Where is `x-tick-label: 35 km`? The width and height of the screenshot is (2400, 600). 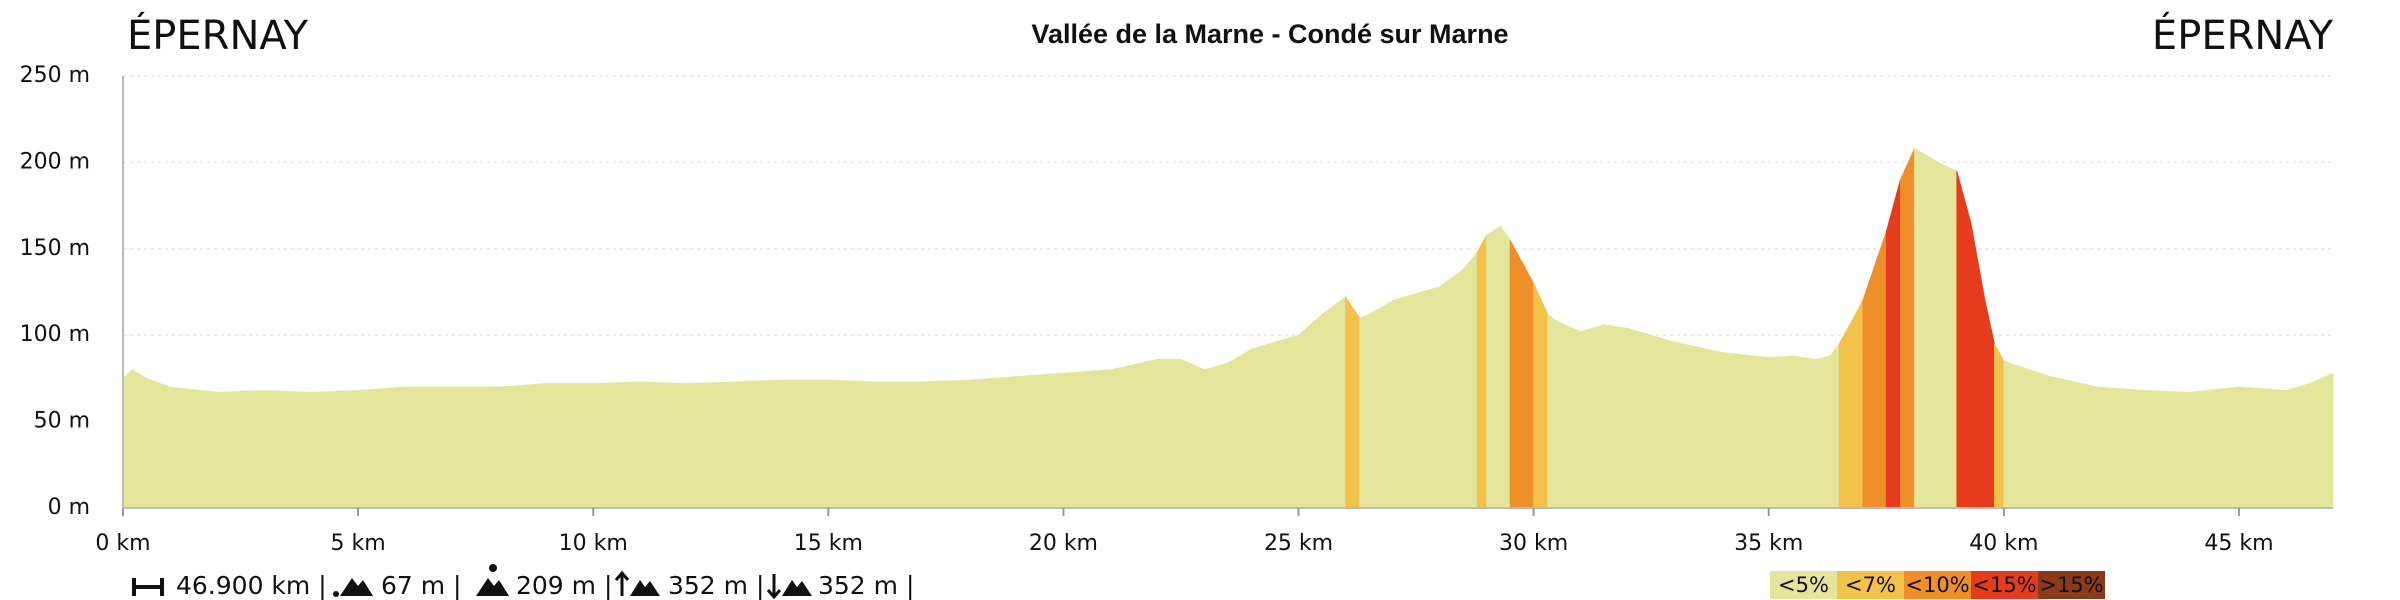
x-tick-label: 35 km is located at coordinates (1768, 543).